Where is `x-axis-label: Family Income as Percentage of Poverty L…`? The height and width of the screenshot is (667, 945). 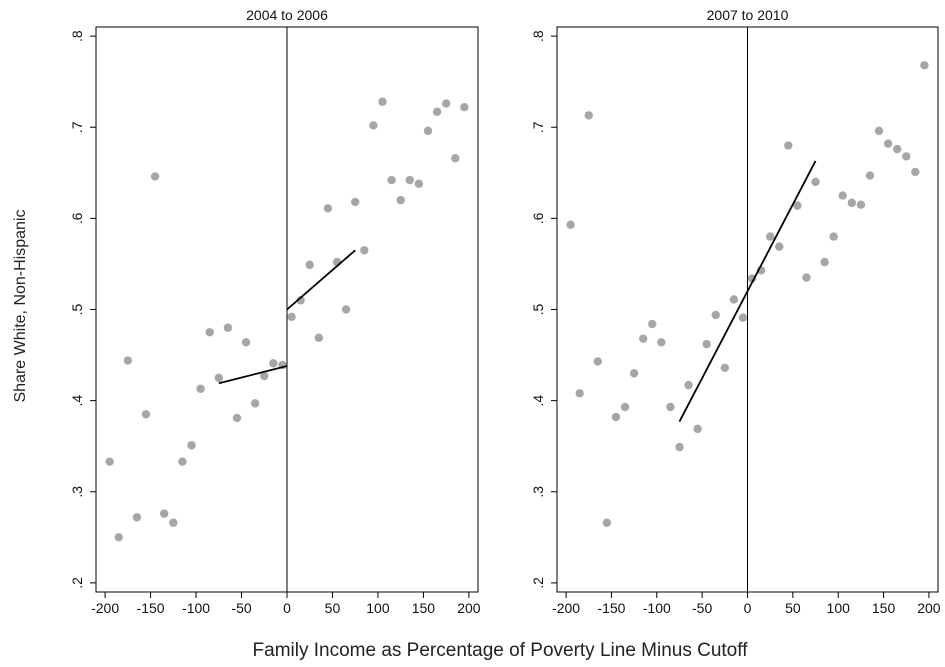
x-axis-label: Family Income as Percentage of Poverty L… is located at coordinates (501, 650).